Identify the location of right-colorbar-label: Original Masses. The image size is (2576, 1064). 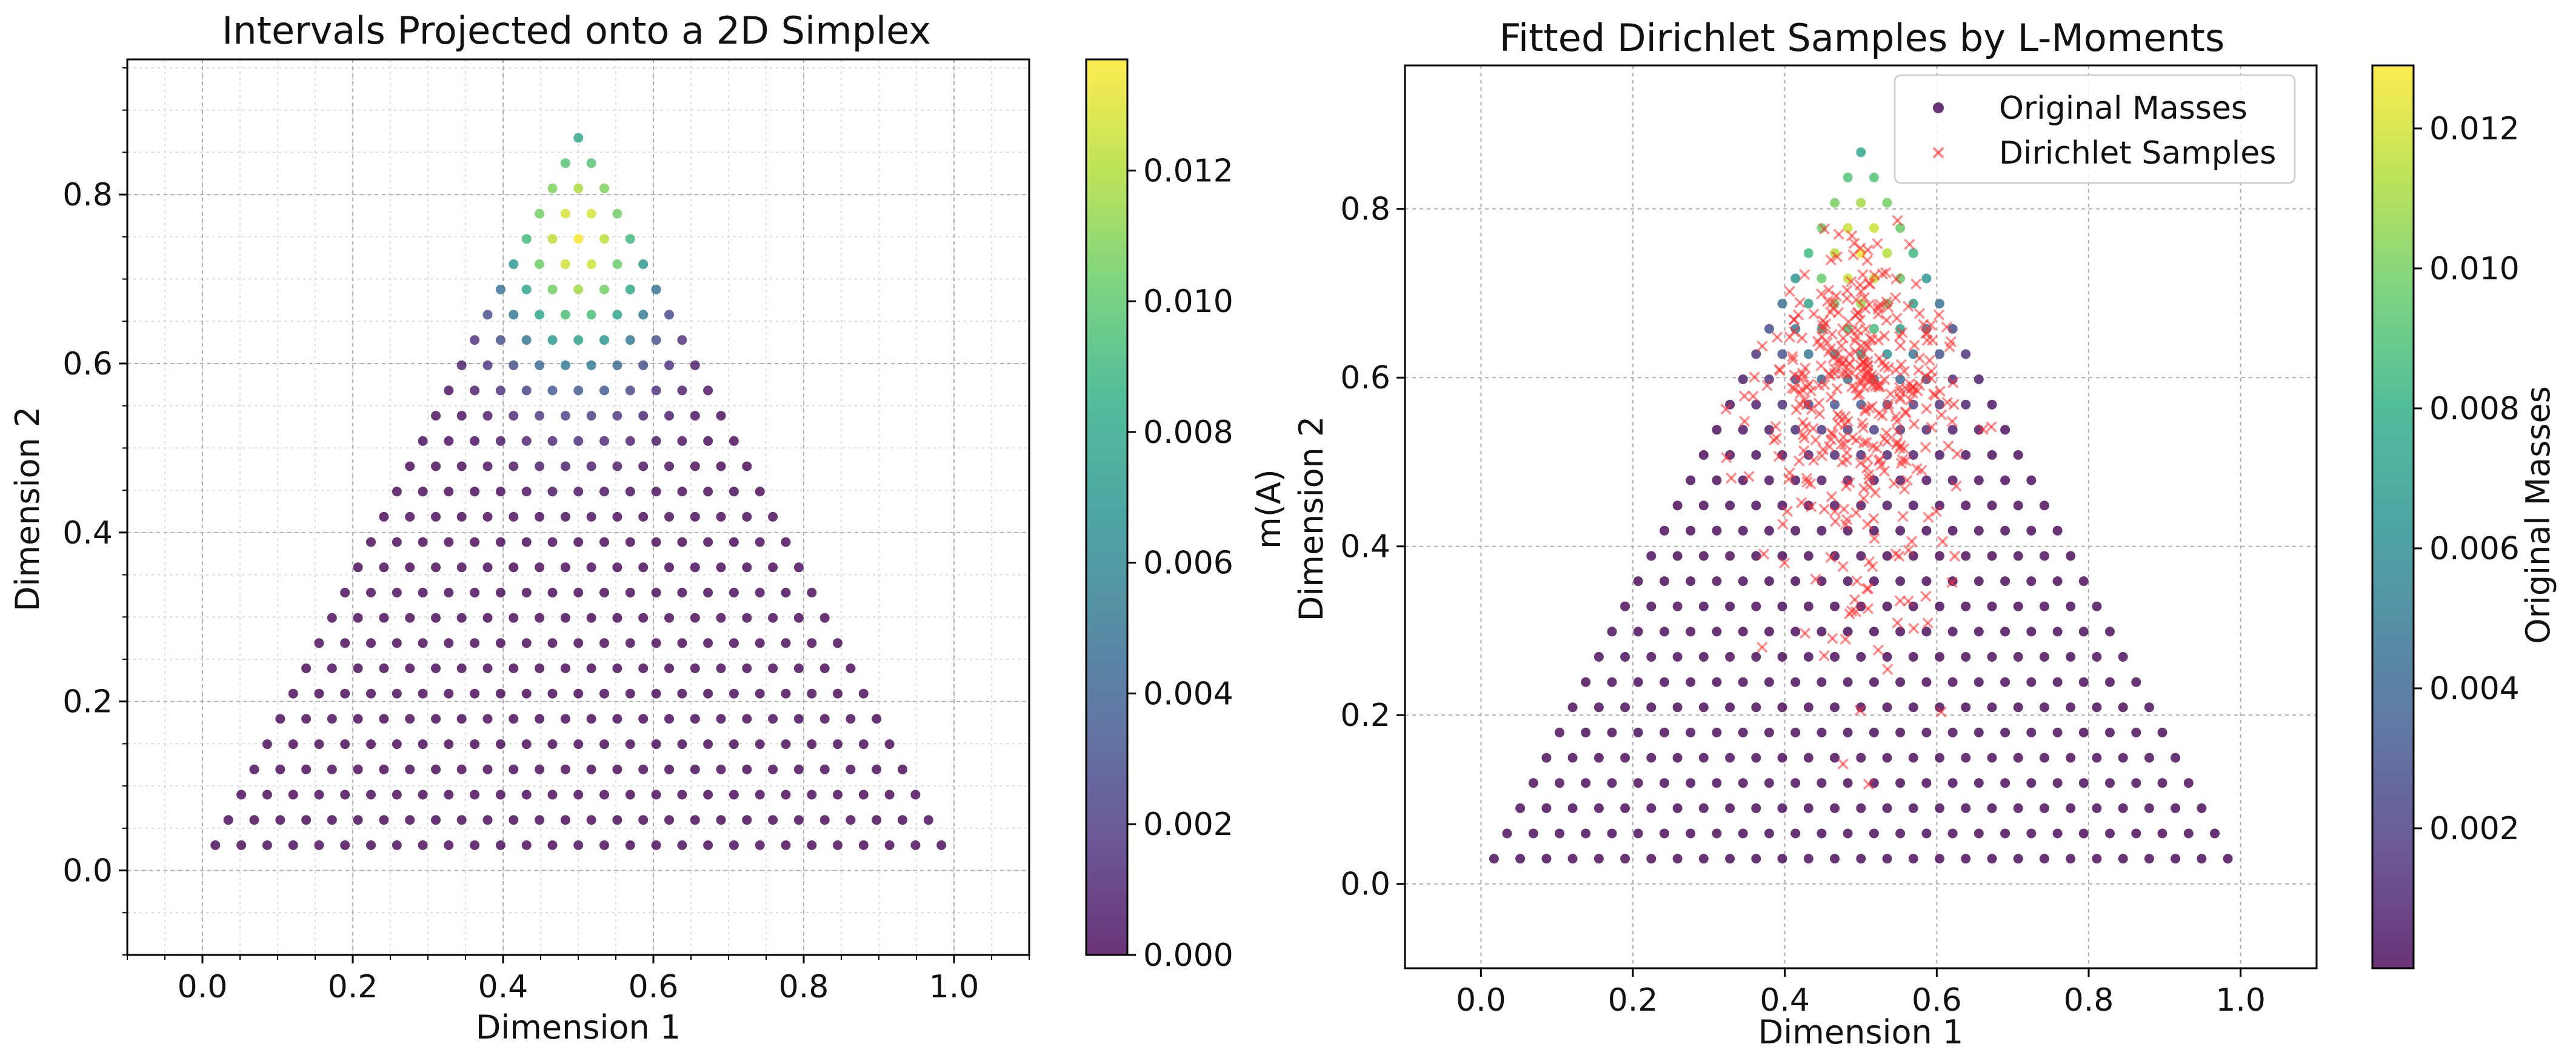
(2538, 515).